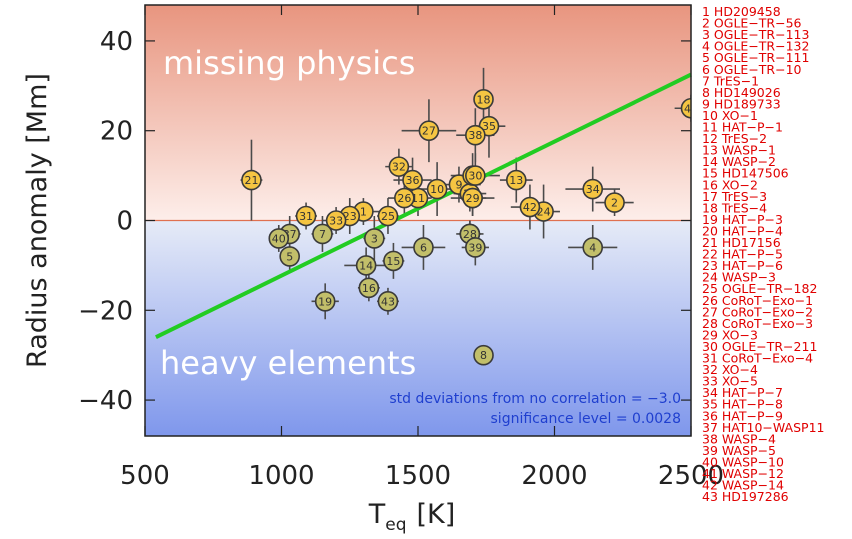 This screenshot has width=852, height=539. Describe the element at coordinates (734, 138) in the screenshot. I see `legend-entry: 12 TrES−2` at that location.